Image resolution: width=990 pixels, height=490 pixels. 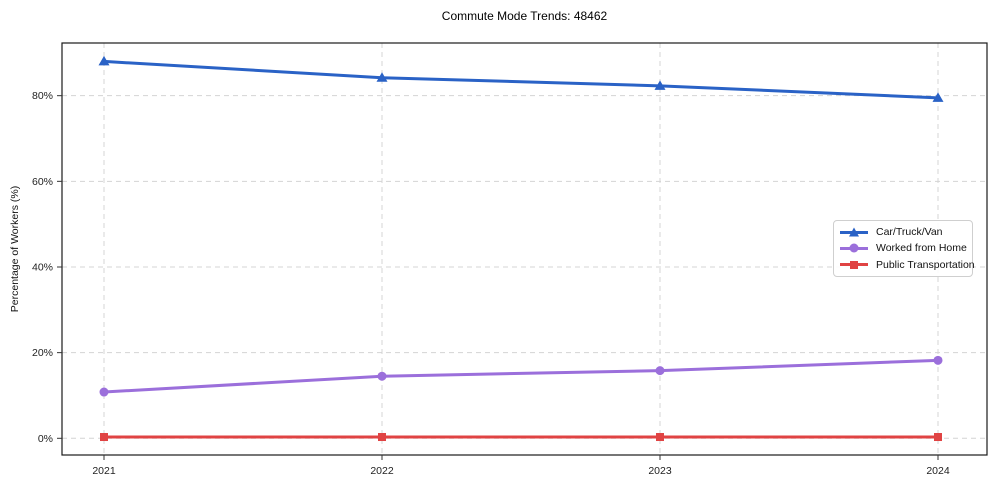 I want to click on y-tick-label-20%: 20%, so click(x=42, y=353).